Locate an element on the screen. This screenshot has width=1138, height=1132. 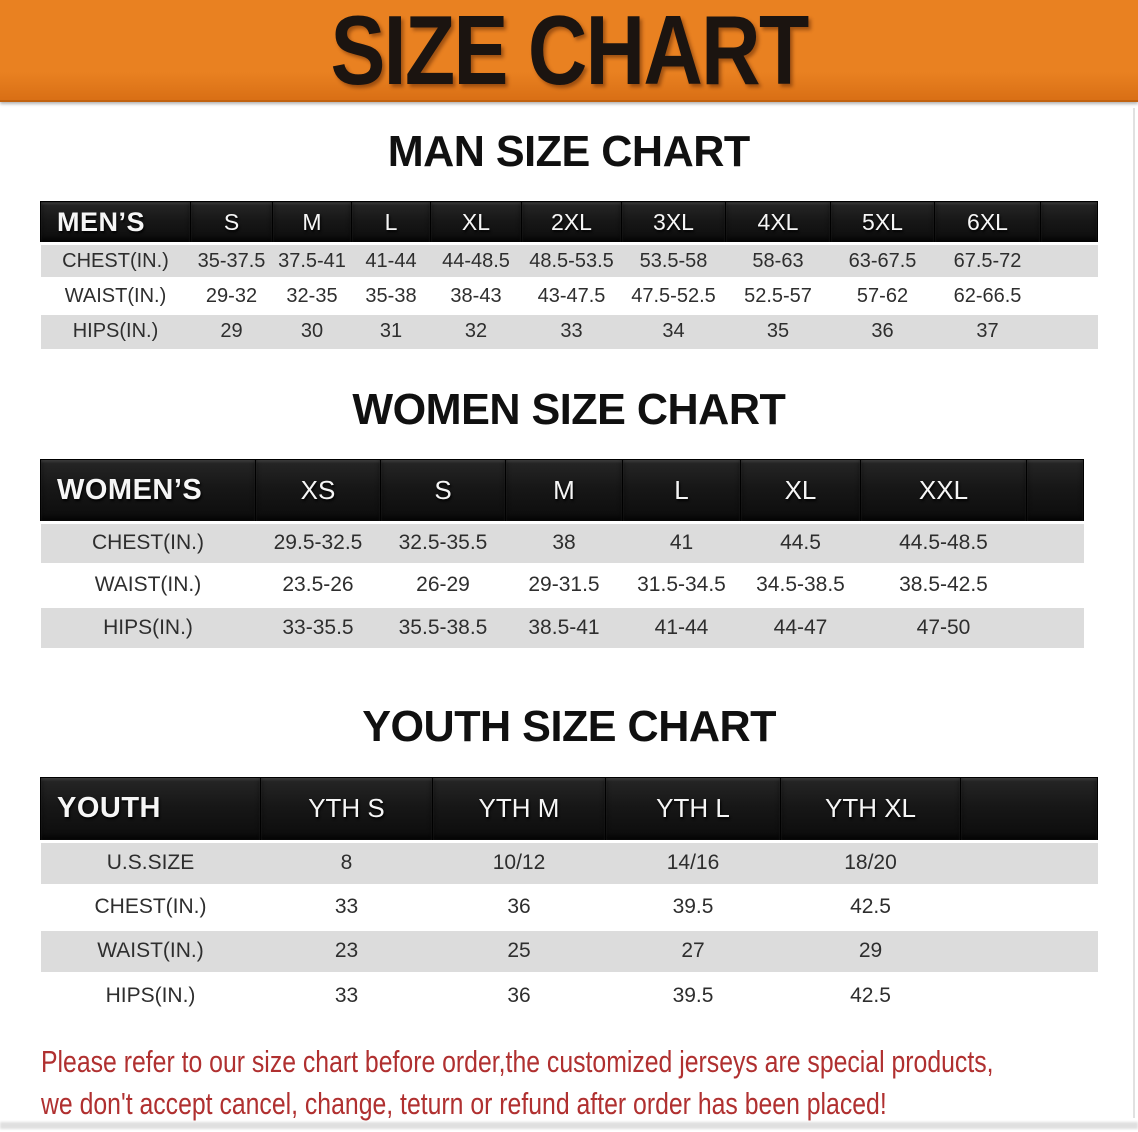
size-value-cell: 41 is located at coordinates (681, 542).